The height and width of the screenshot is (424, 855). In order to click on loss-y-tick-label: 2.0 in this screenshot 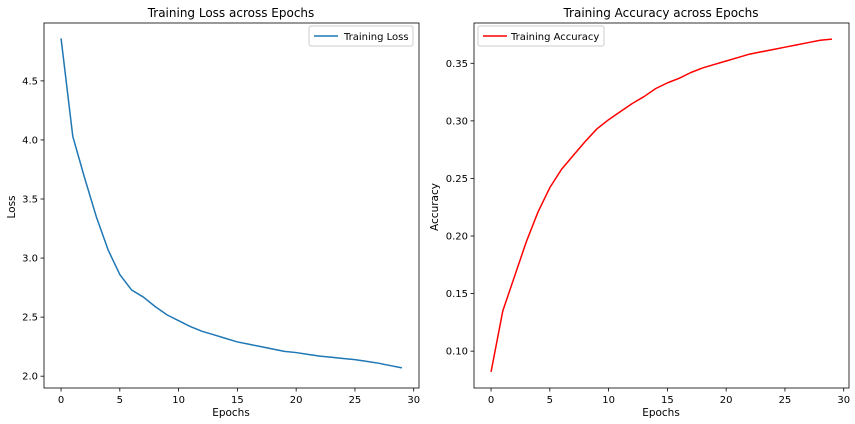, I will do `click(30, 377)`.